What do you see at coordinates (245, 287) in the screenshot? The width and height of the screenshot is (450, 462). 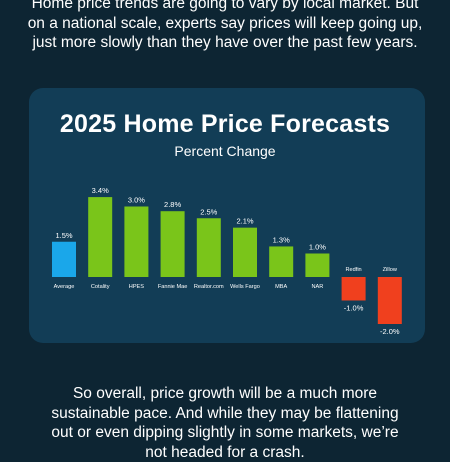 I see `category-label: Wells Fargo` at bounding box center [245, 287].